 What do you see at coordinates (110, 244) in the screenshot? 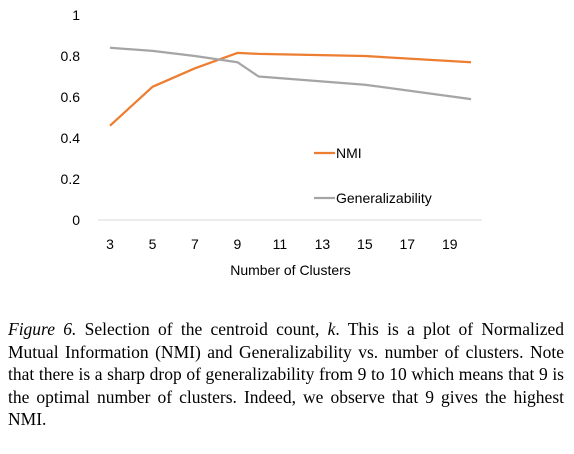
I see `x-tick-label: 3` at bounding box center [110, 244].